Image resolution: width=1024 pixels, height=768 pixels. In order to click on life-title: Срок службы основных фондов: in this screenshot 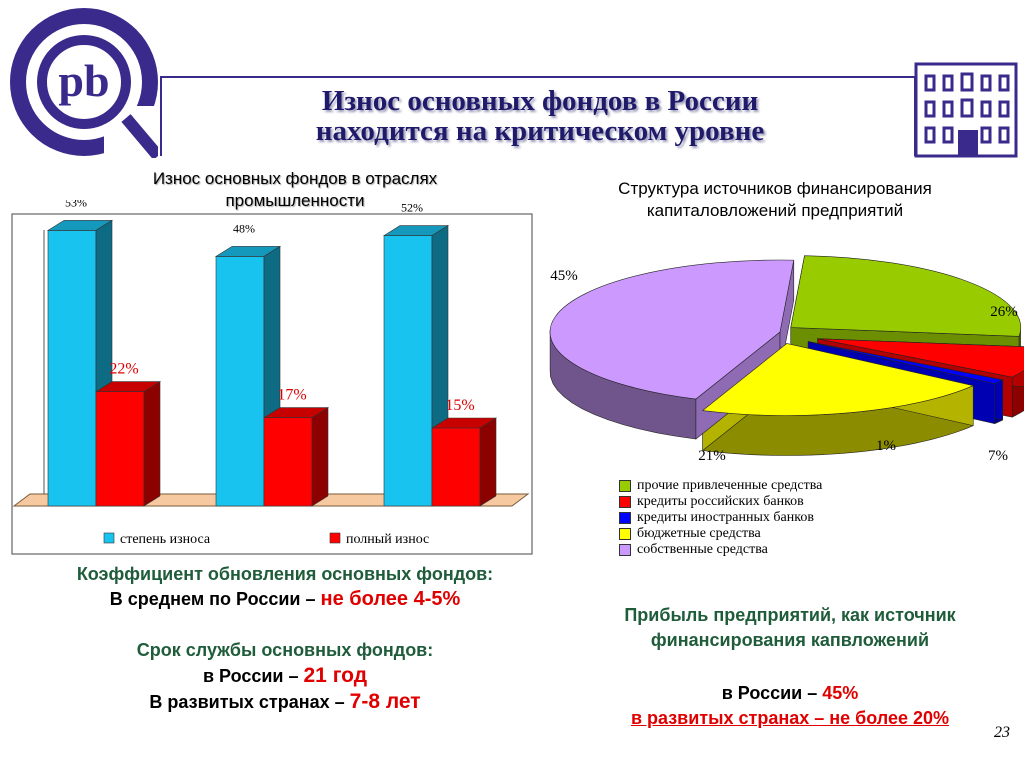, I will do `click(285, 650)`.